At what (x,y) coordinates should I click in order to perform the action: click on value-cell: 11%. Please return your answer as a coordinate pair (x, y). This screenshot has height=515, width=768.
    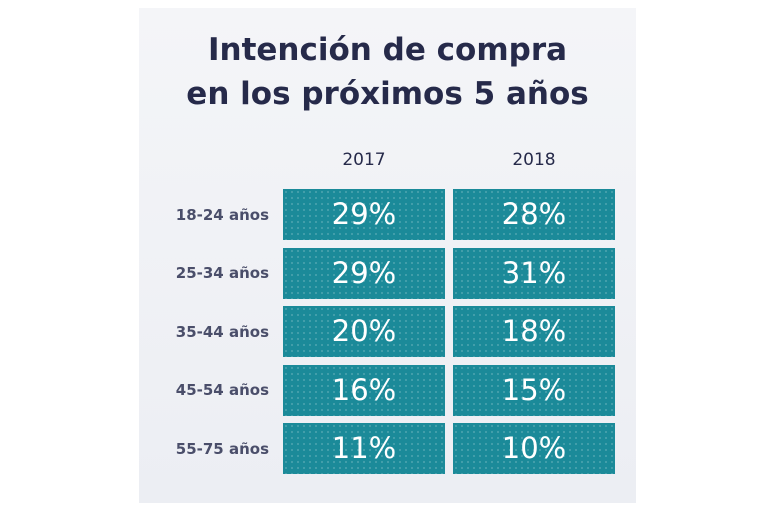
    Looking at the image, I should click on (364, 448).